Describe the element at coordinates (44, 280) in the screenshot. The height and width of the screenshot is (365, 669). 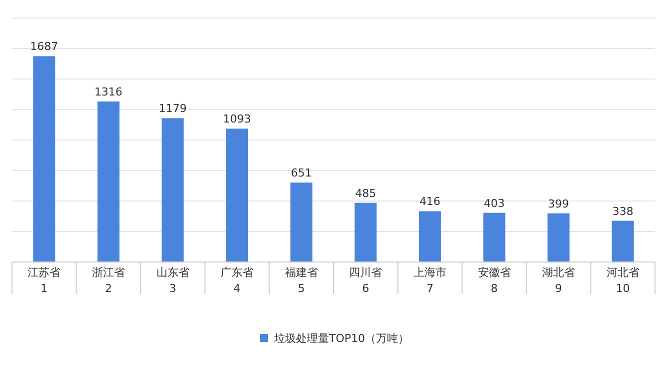
I see `x-tick-label: 江苏省 1` at that location.